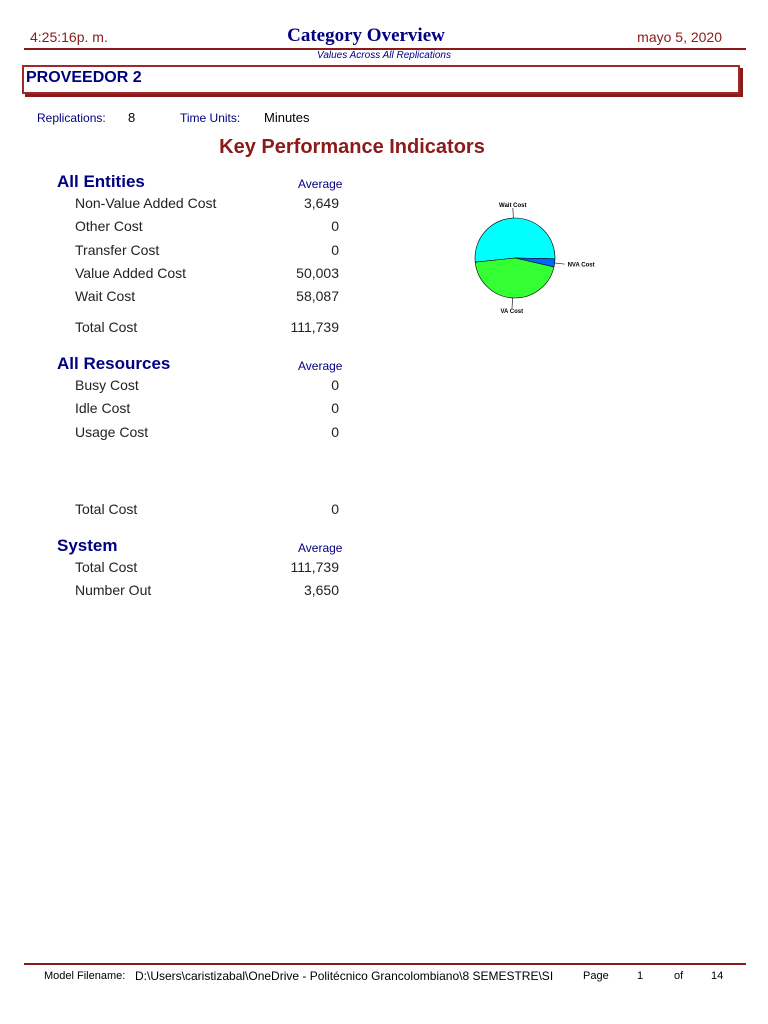 This screenshot has height=1024, width=768. What do you see at coordinates (581, 265) in the screenshot?
I see `pie-label: NVA Cost` at bounding box center [581, 265].